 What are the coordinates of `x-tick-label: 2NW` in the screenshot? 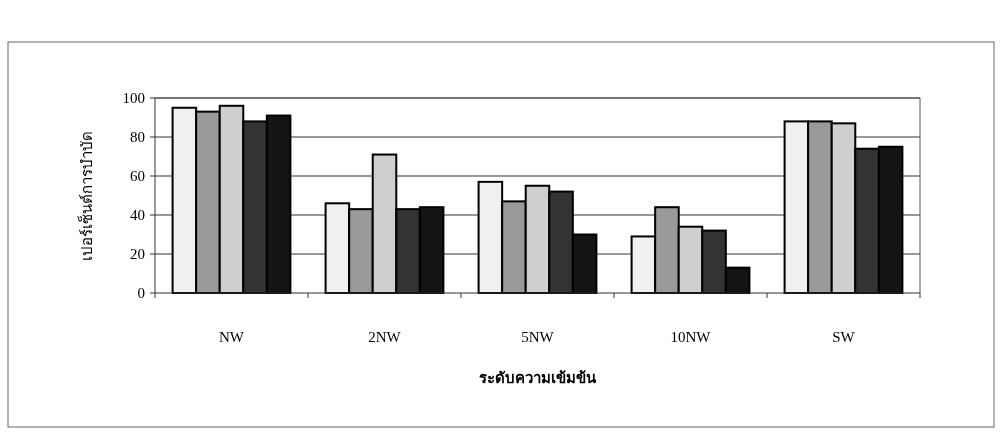 It's located at (385, 337).